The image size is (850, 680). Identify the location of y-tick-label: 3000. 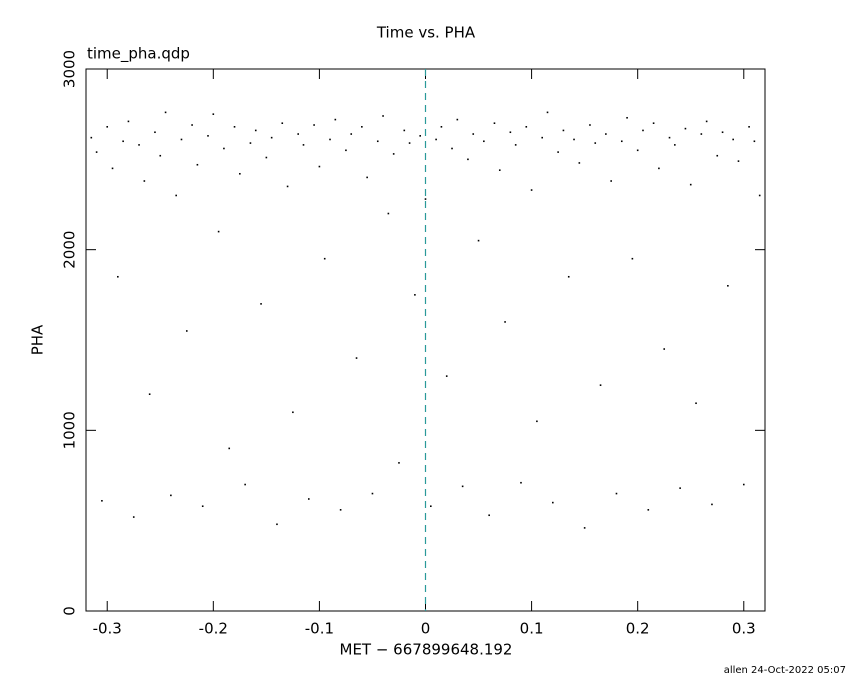
(70, 69).